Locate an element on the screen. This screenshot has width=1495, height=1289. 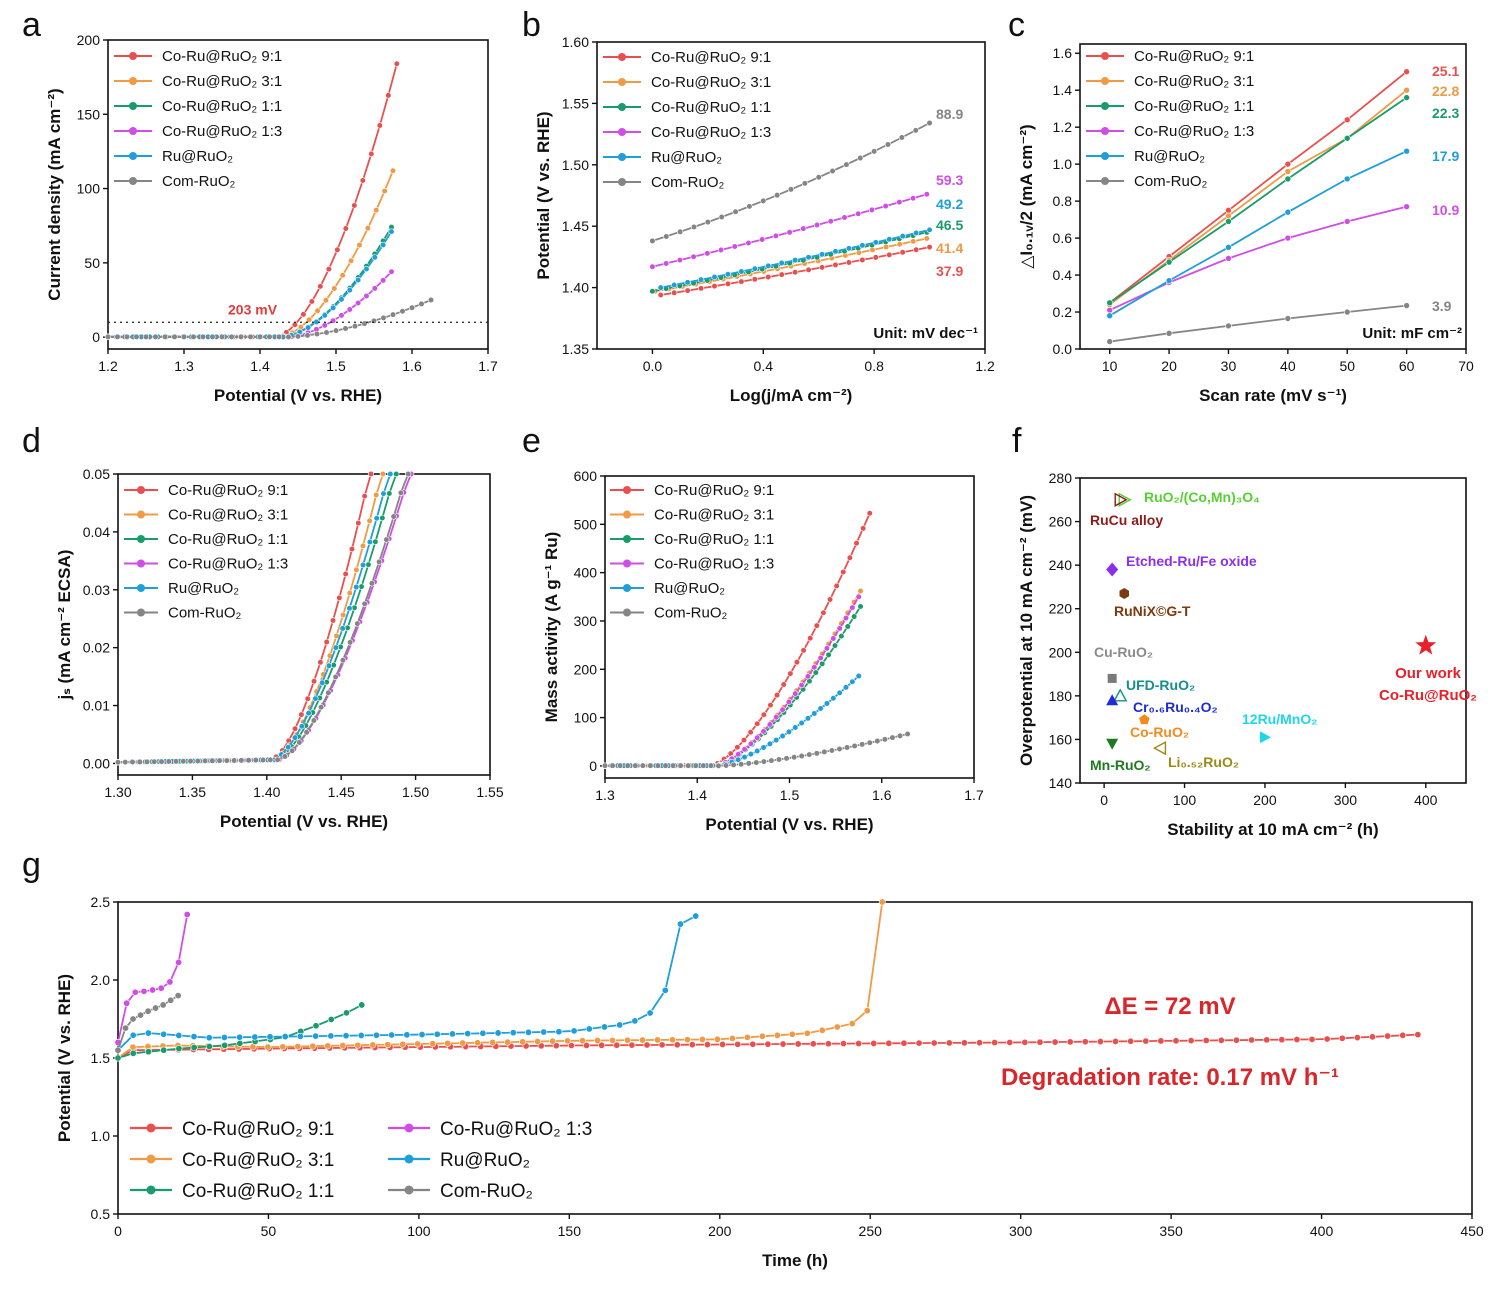
series-line-RuRuO2 is located at coordinates (1258, 233).